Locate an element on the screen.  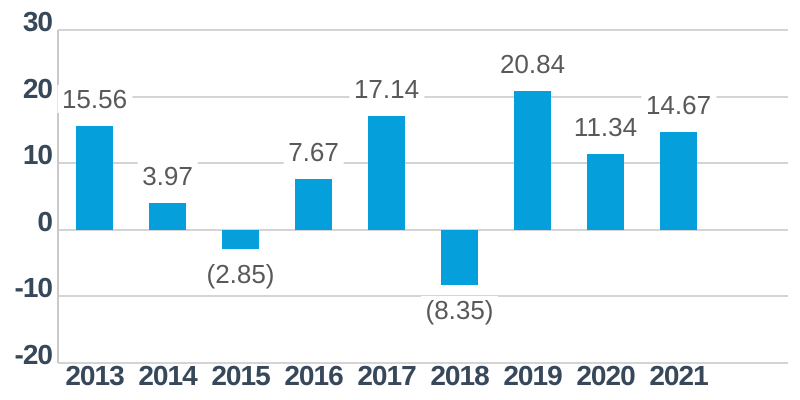
y-axis-tick-label: -10 is located at coordinates (33, 288).